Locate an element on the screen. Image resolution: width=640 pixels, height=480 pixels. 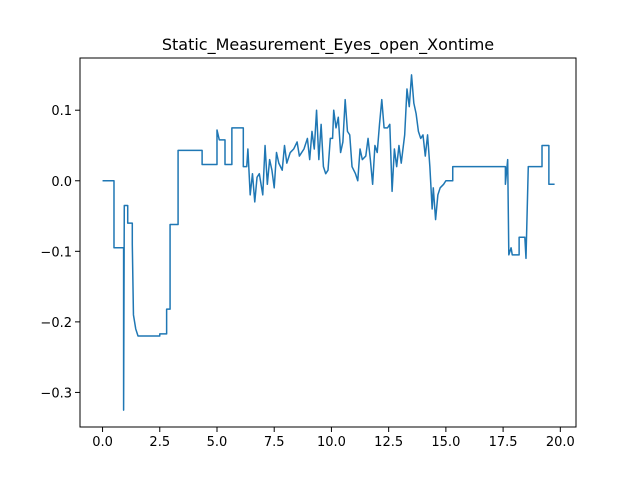
y-tick-label: −0.2 is located at coordinates (56, 323).